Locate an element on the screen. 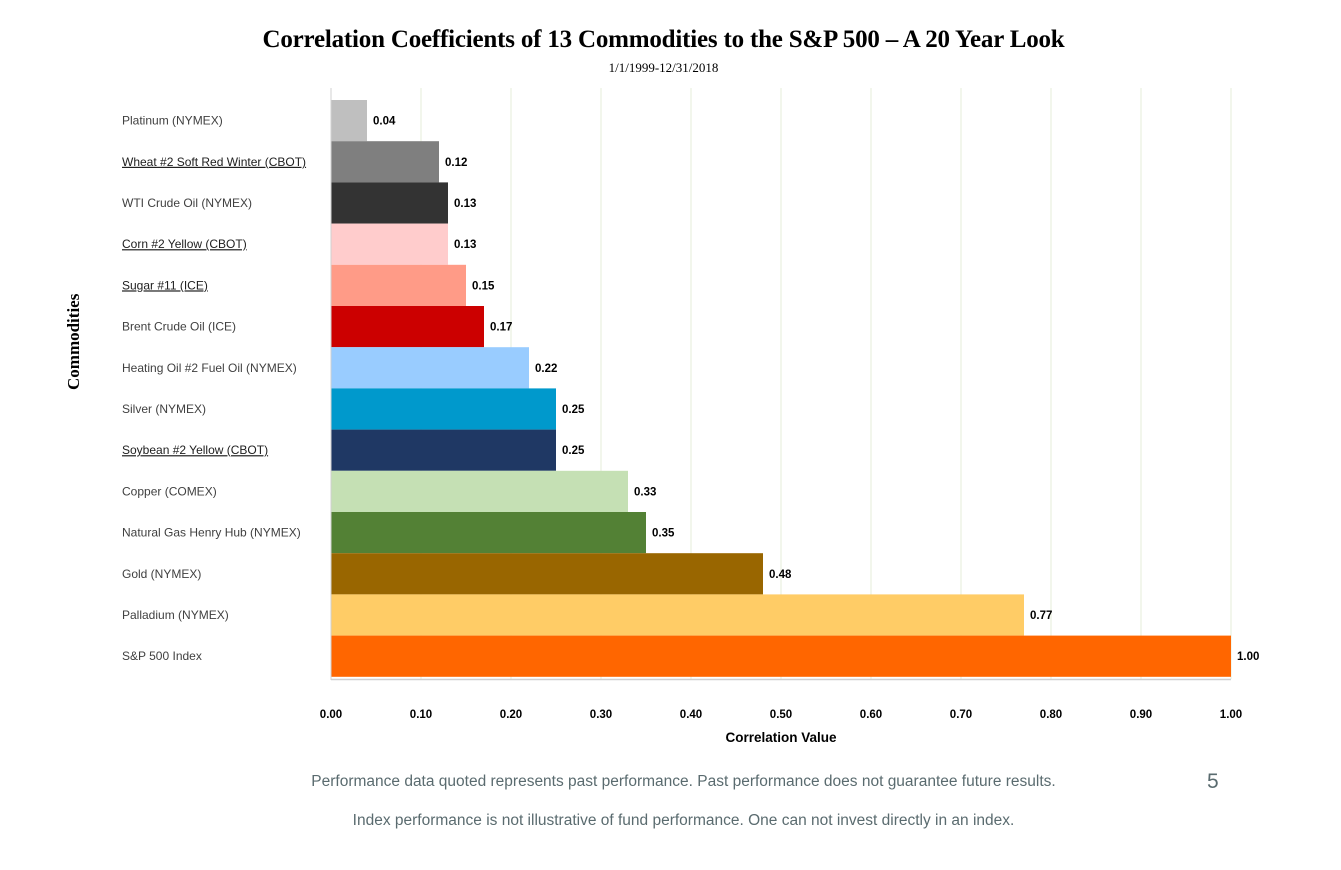 This screenshot has width=1341, height=870. x-tick-label: 0.60 is located at coordinates (871, 715).